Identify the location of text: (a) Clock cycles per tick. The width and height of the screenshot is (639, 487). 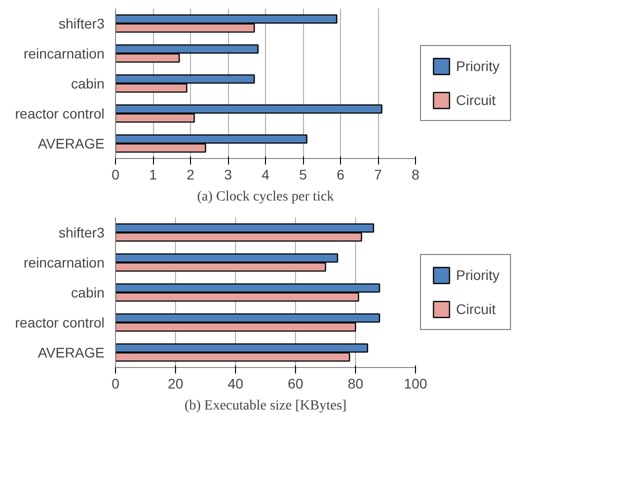
(265, 197).